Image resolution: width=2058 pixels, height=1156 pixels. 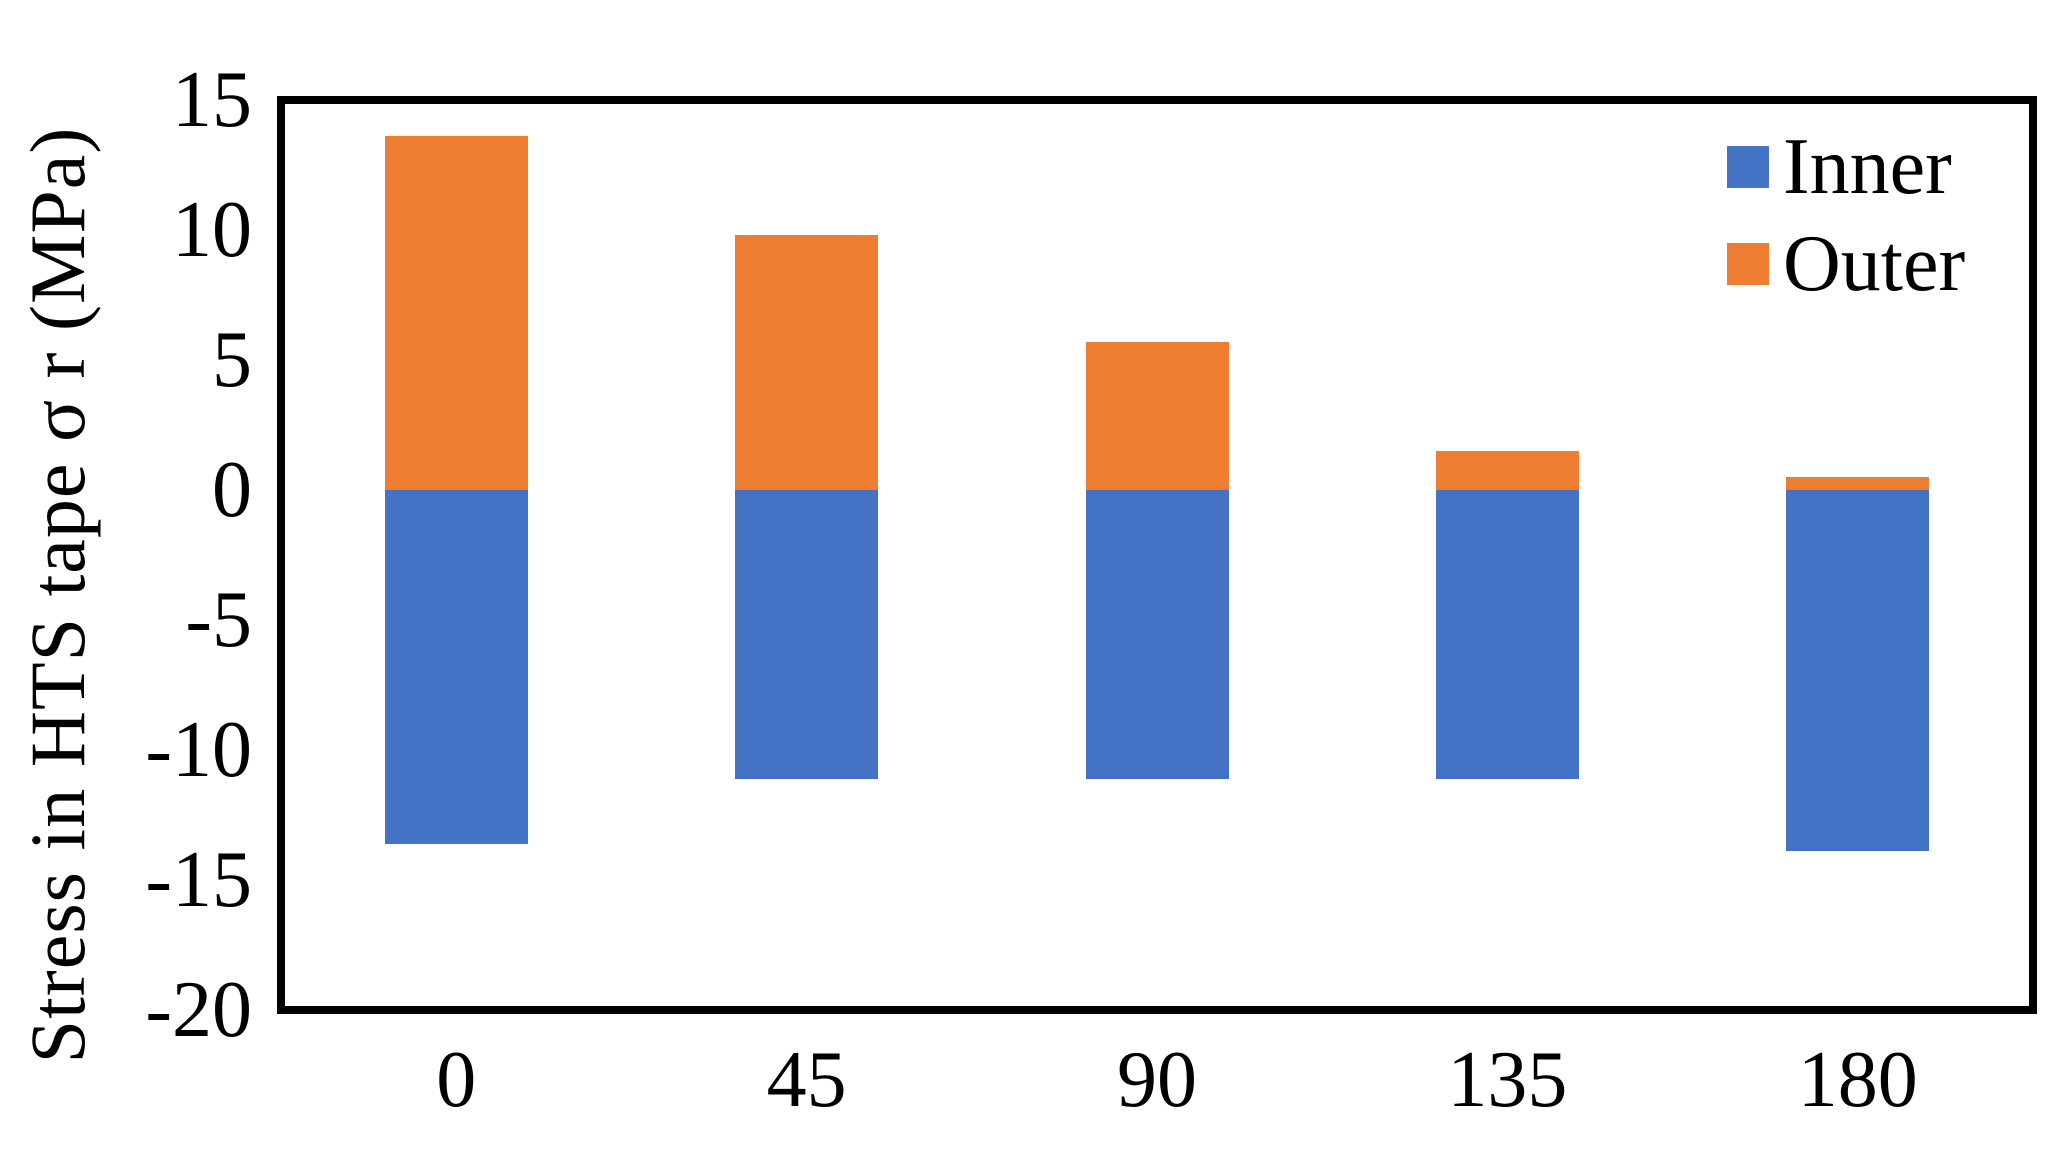 What do you see at coordinates (806, 1080) in the screenshot?
I see `x-tick-label: 45` at bounding box center [806, 1080].